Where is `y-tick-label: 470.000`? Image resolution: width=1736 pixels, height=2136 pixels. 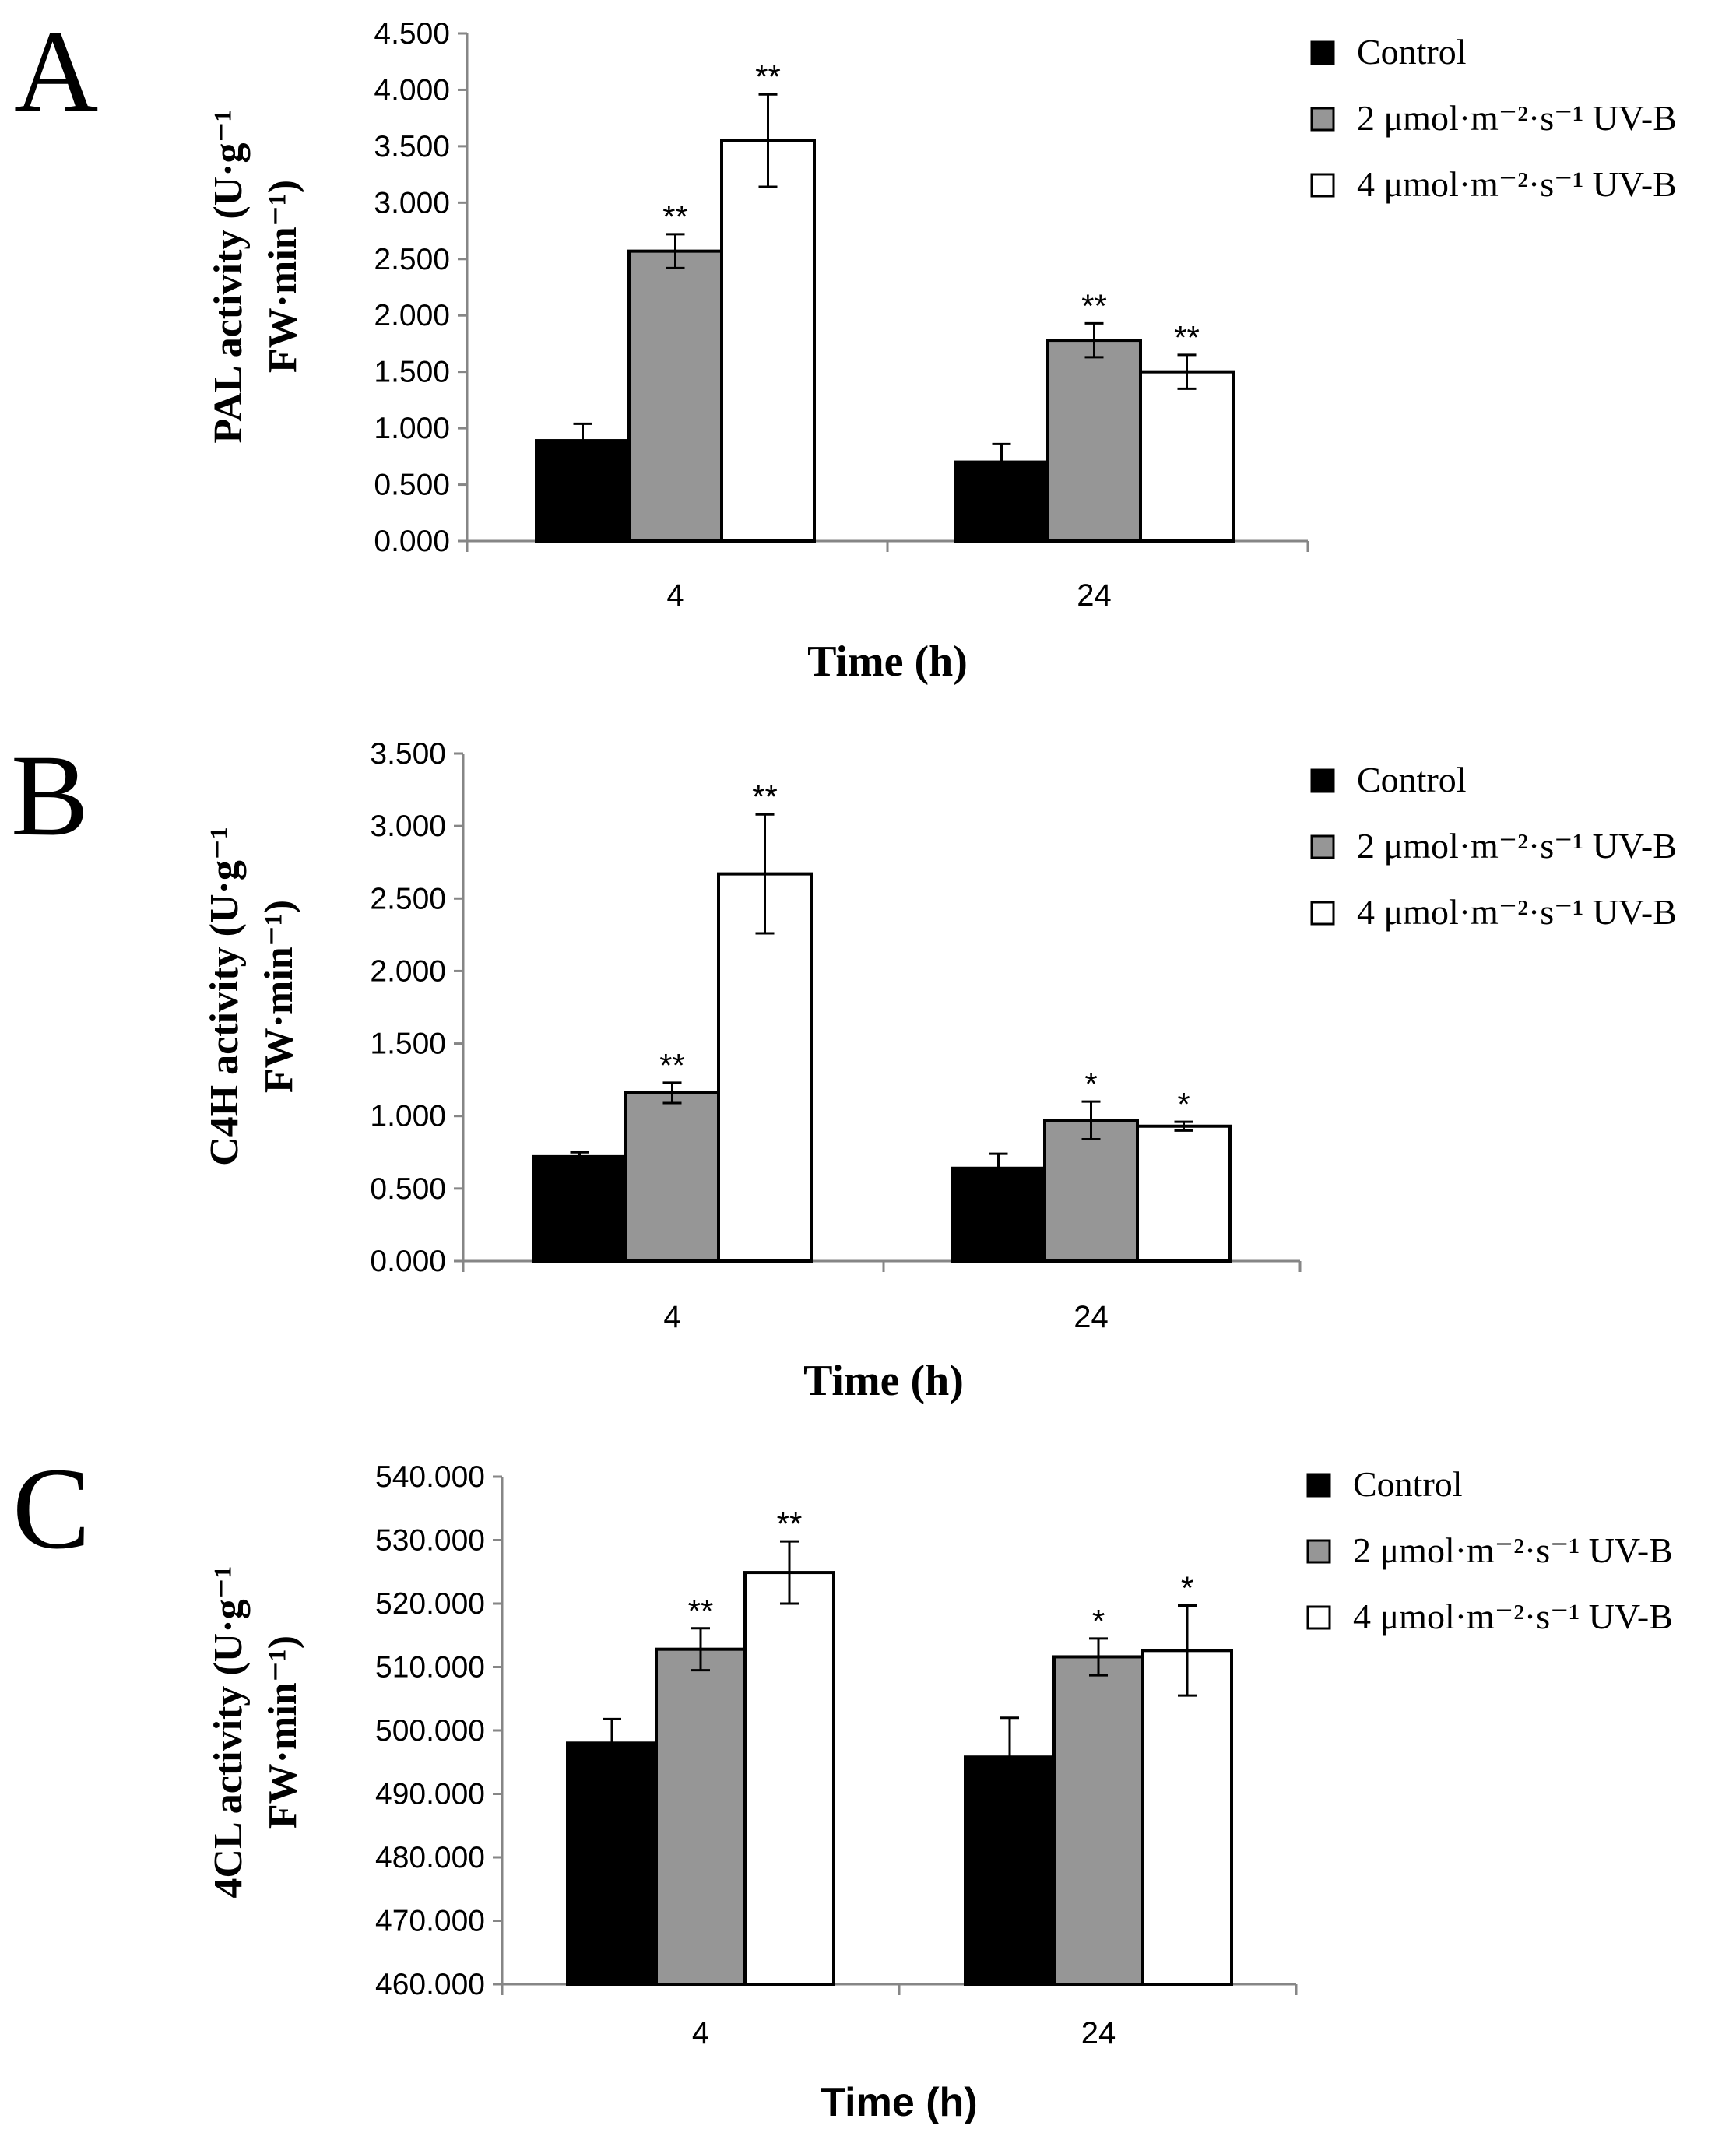 y-tick-label: 470.000 is located at coordinates (430, 1921).